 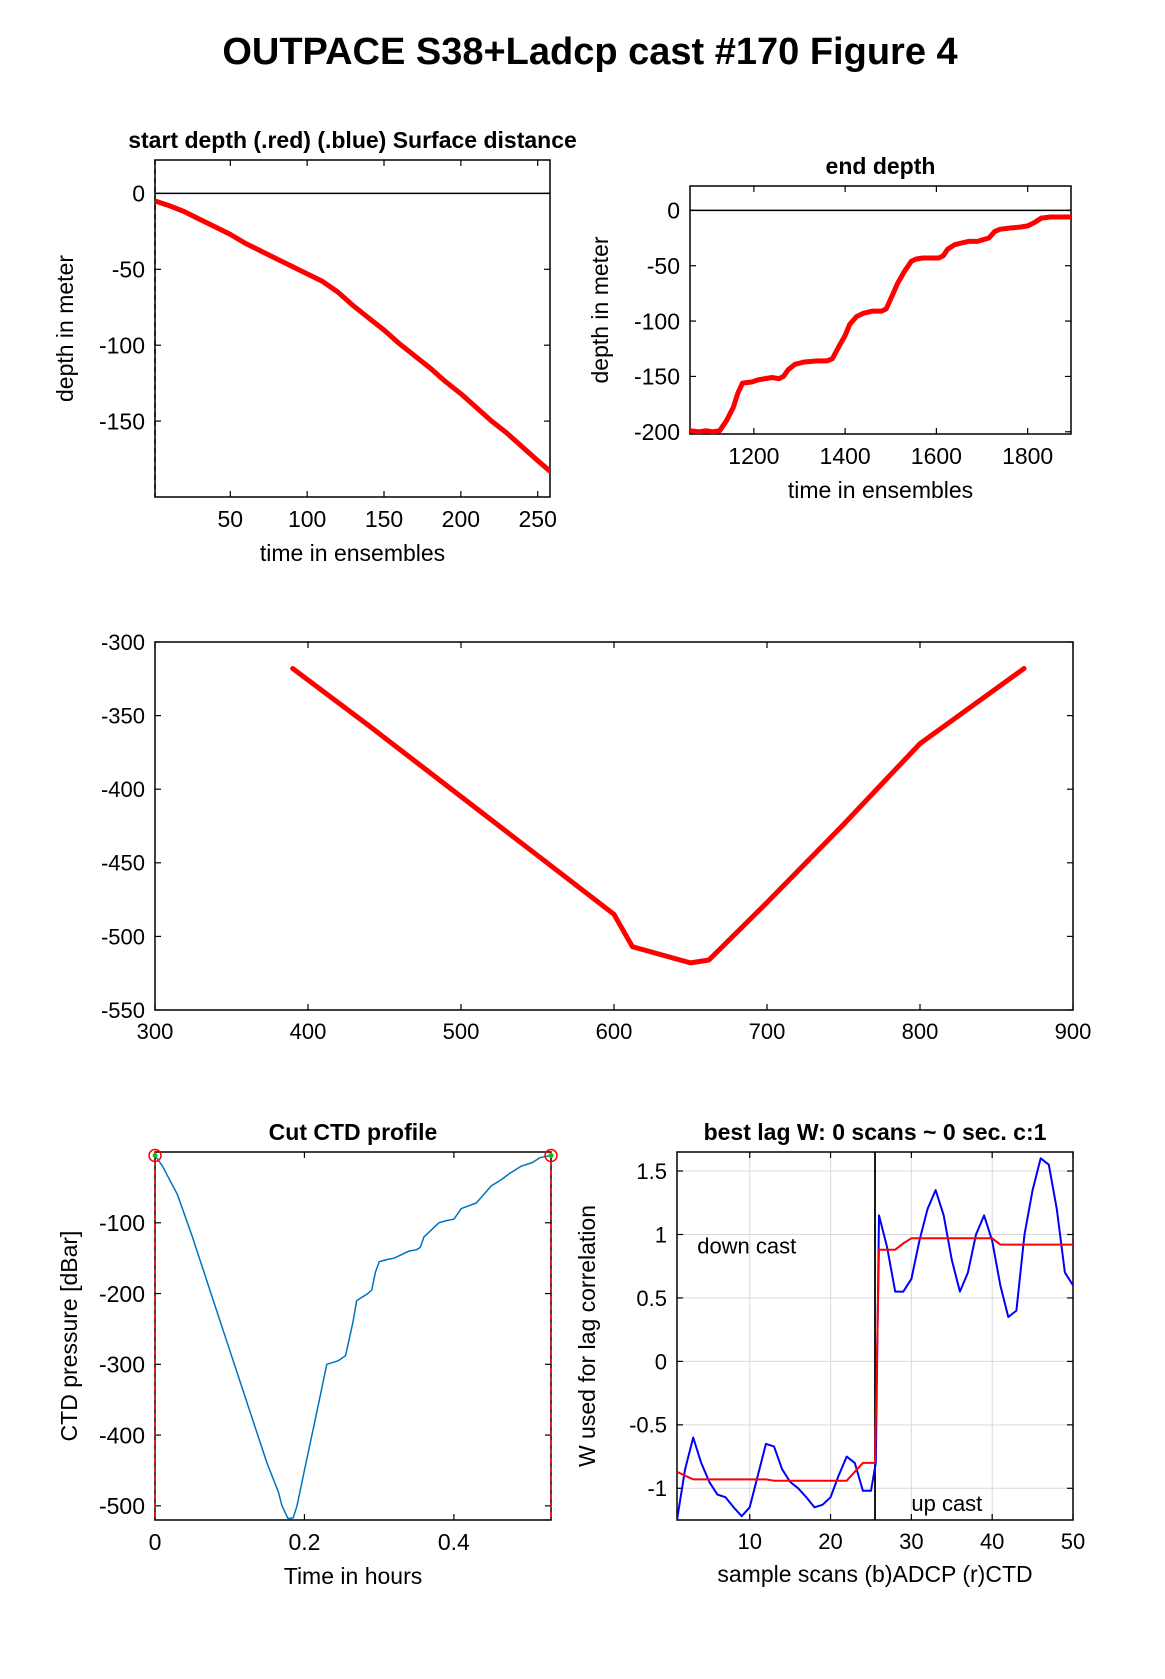 What do you see at coordinates (384, 519) in the screenshot?
I see `x-tick-label: 150` at bounding box center [384, 519].